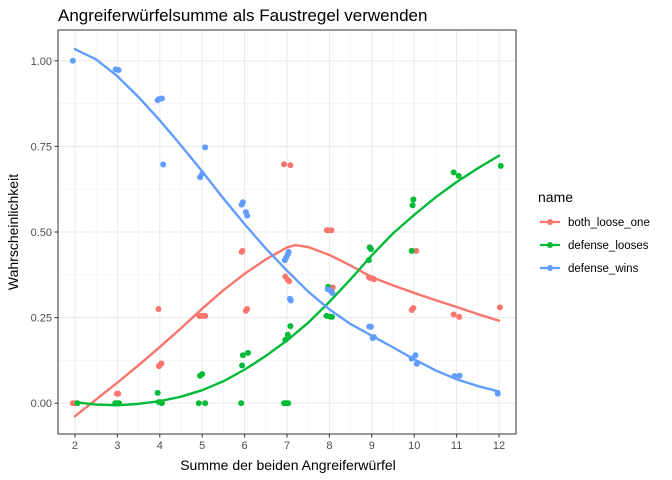 The height and width of the screenshot is (480, 672). Describe the element at coordinates (41, 62) in the screenshot. I see `y-tick-label: 1.00` at that location.